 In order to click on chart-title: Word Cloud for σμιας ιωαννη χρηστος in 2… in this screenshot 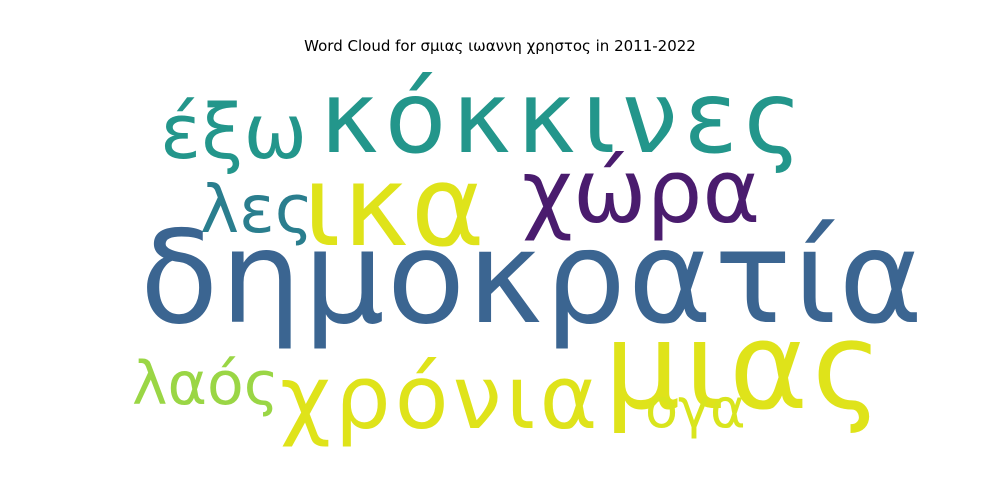, I will do `click(500, 46)`.